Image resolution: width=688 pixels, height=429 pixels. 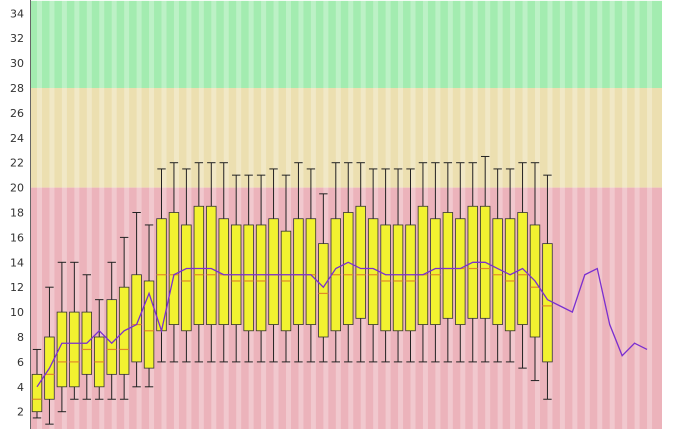 What do you see at coordinates (20, 362) in the screenshot?
I see `y-tick-label: 6` at bounding box center [20, 362].